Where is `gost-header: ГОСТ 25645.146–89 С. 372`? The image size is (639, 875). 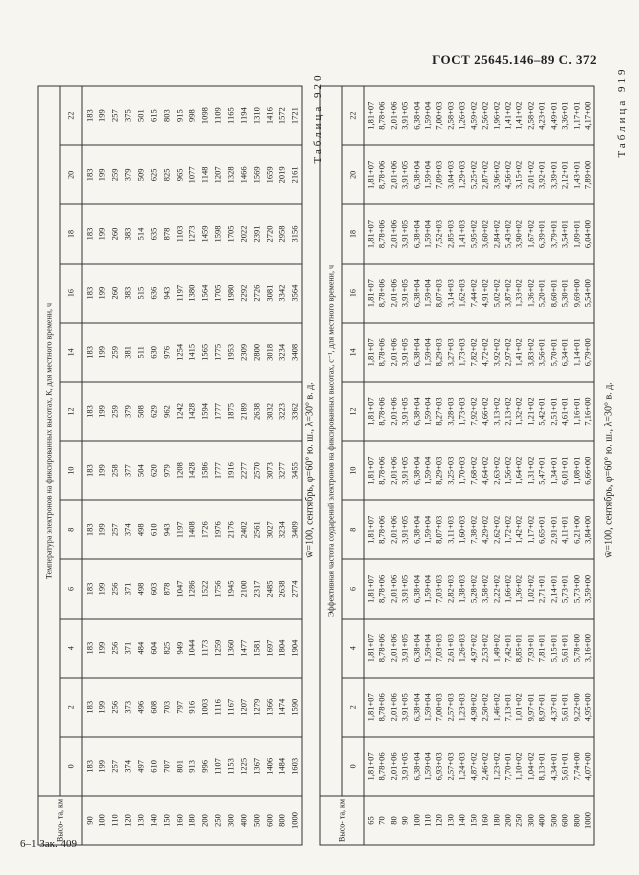
gost-header: ГОСТ 25645.146–89 С. 372 is located at coordinates (514, 59).